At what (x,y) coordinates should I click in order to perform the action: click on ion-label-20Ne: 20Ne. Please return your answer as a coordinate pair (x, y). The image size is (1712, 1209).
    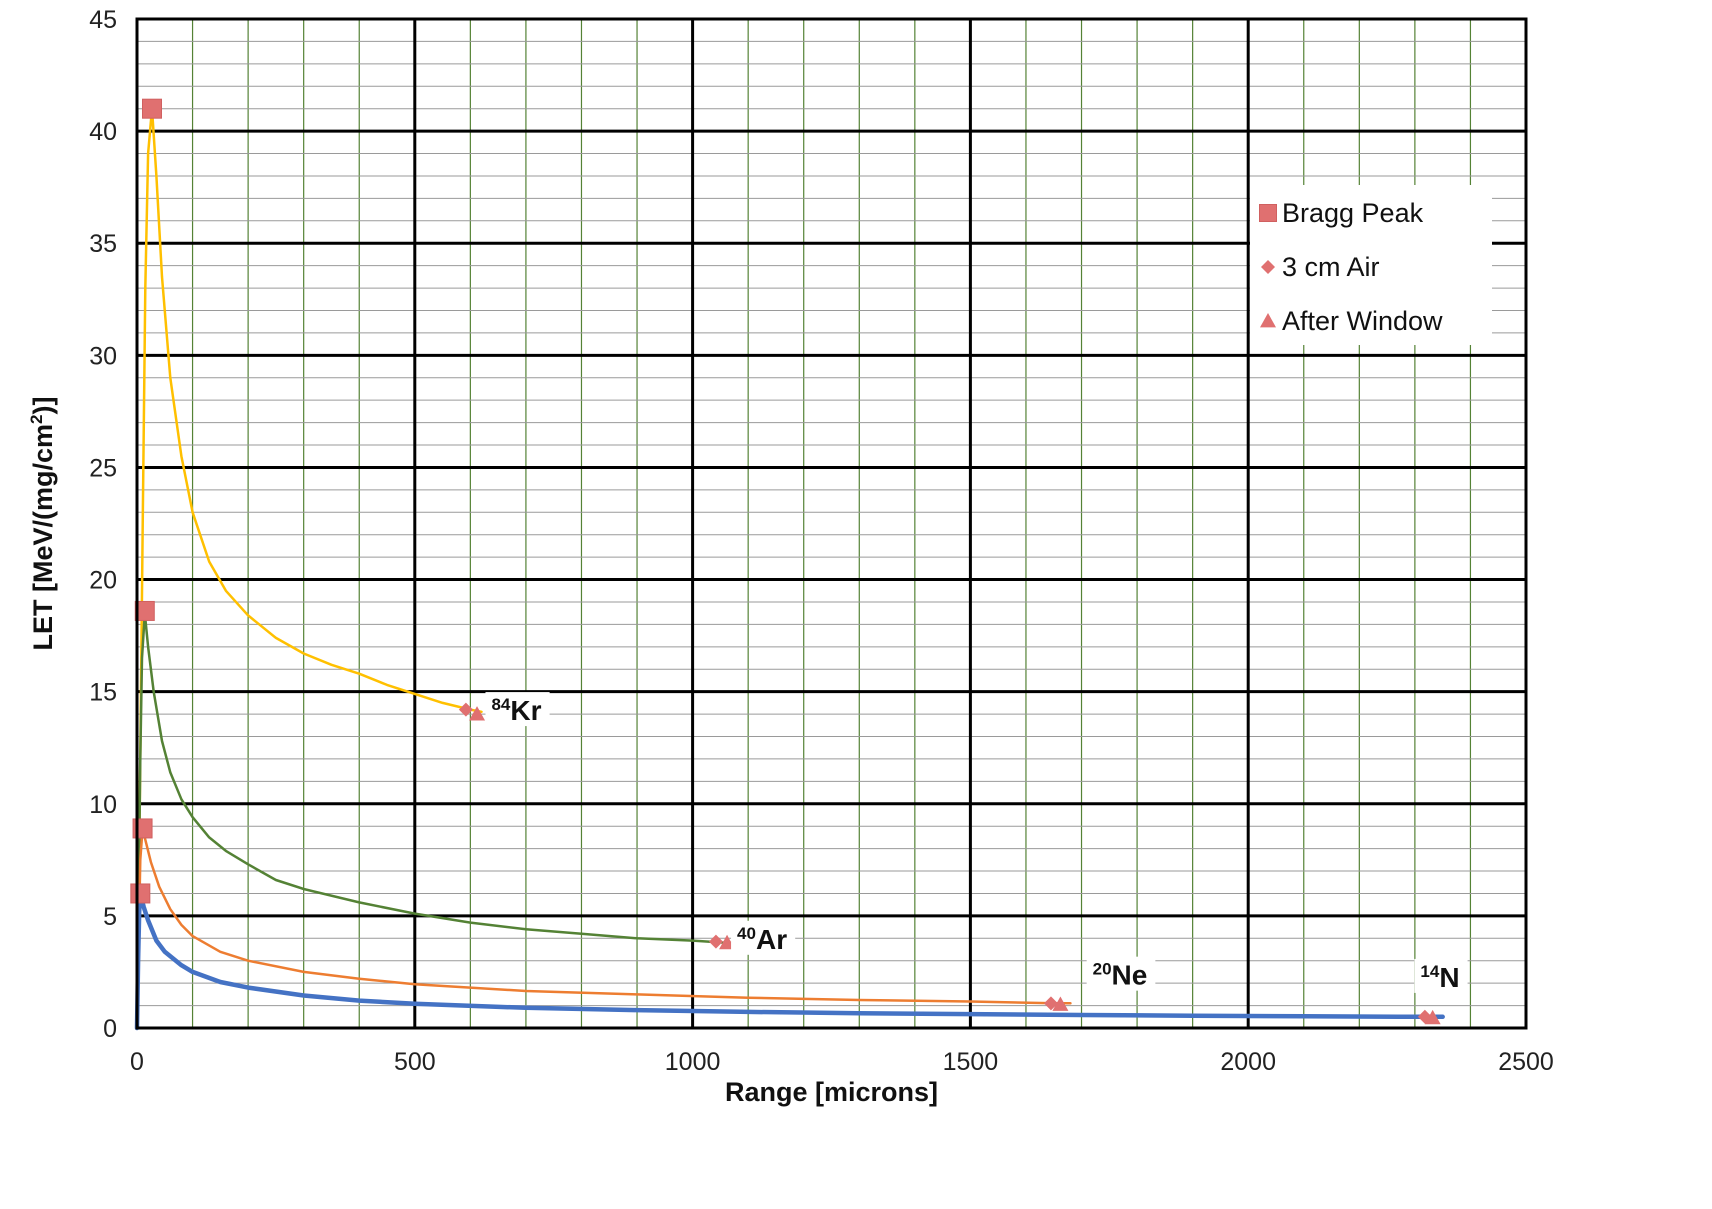
    Looking at the image, I should click on (1120, 975).